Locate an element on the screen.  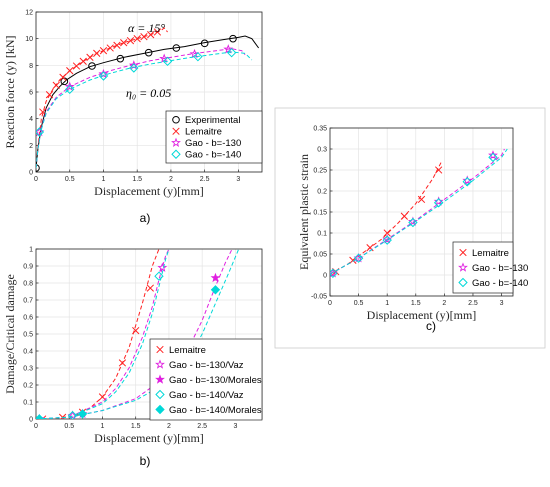
panel-caption: c) is located at coordinates (431, 326).